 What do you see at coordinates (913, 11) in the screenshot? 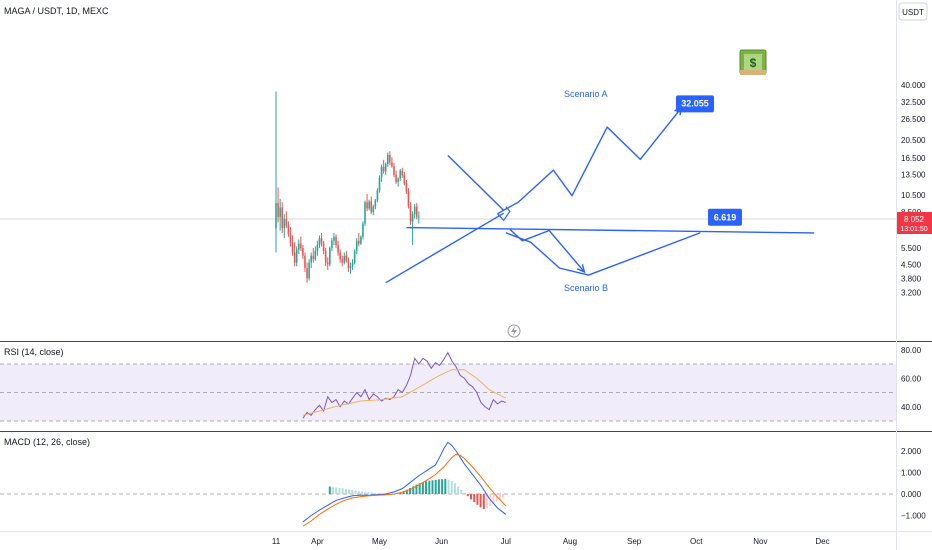
I see `currency-button` at bounding box center [913, 11].